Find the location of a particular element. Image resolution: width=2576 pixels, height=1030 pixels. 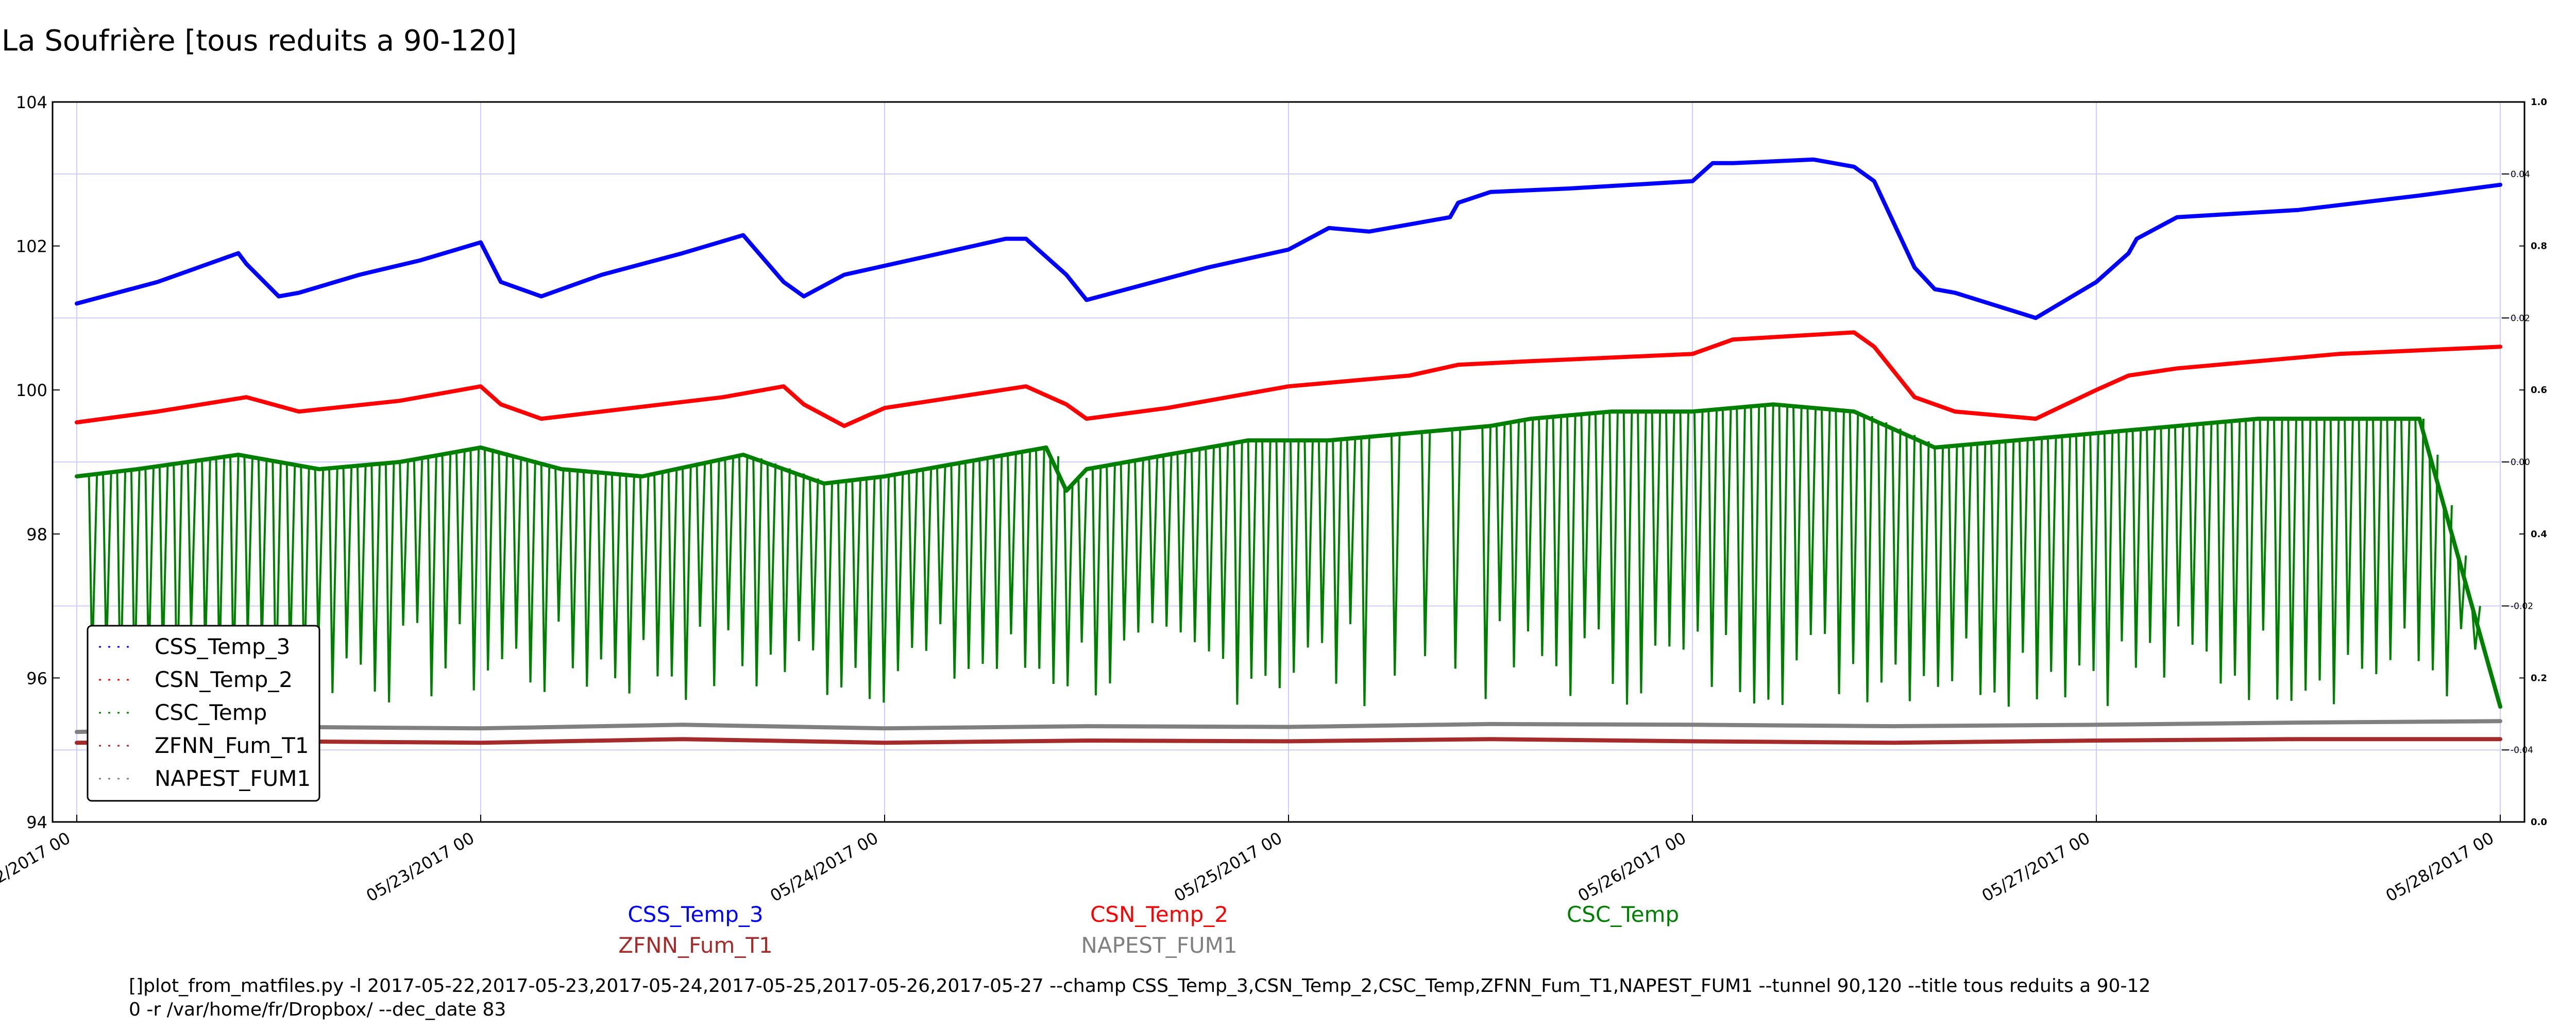

right-tick-label: 0.6 is located at coordinates (2539, 390).